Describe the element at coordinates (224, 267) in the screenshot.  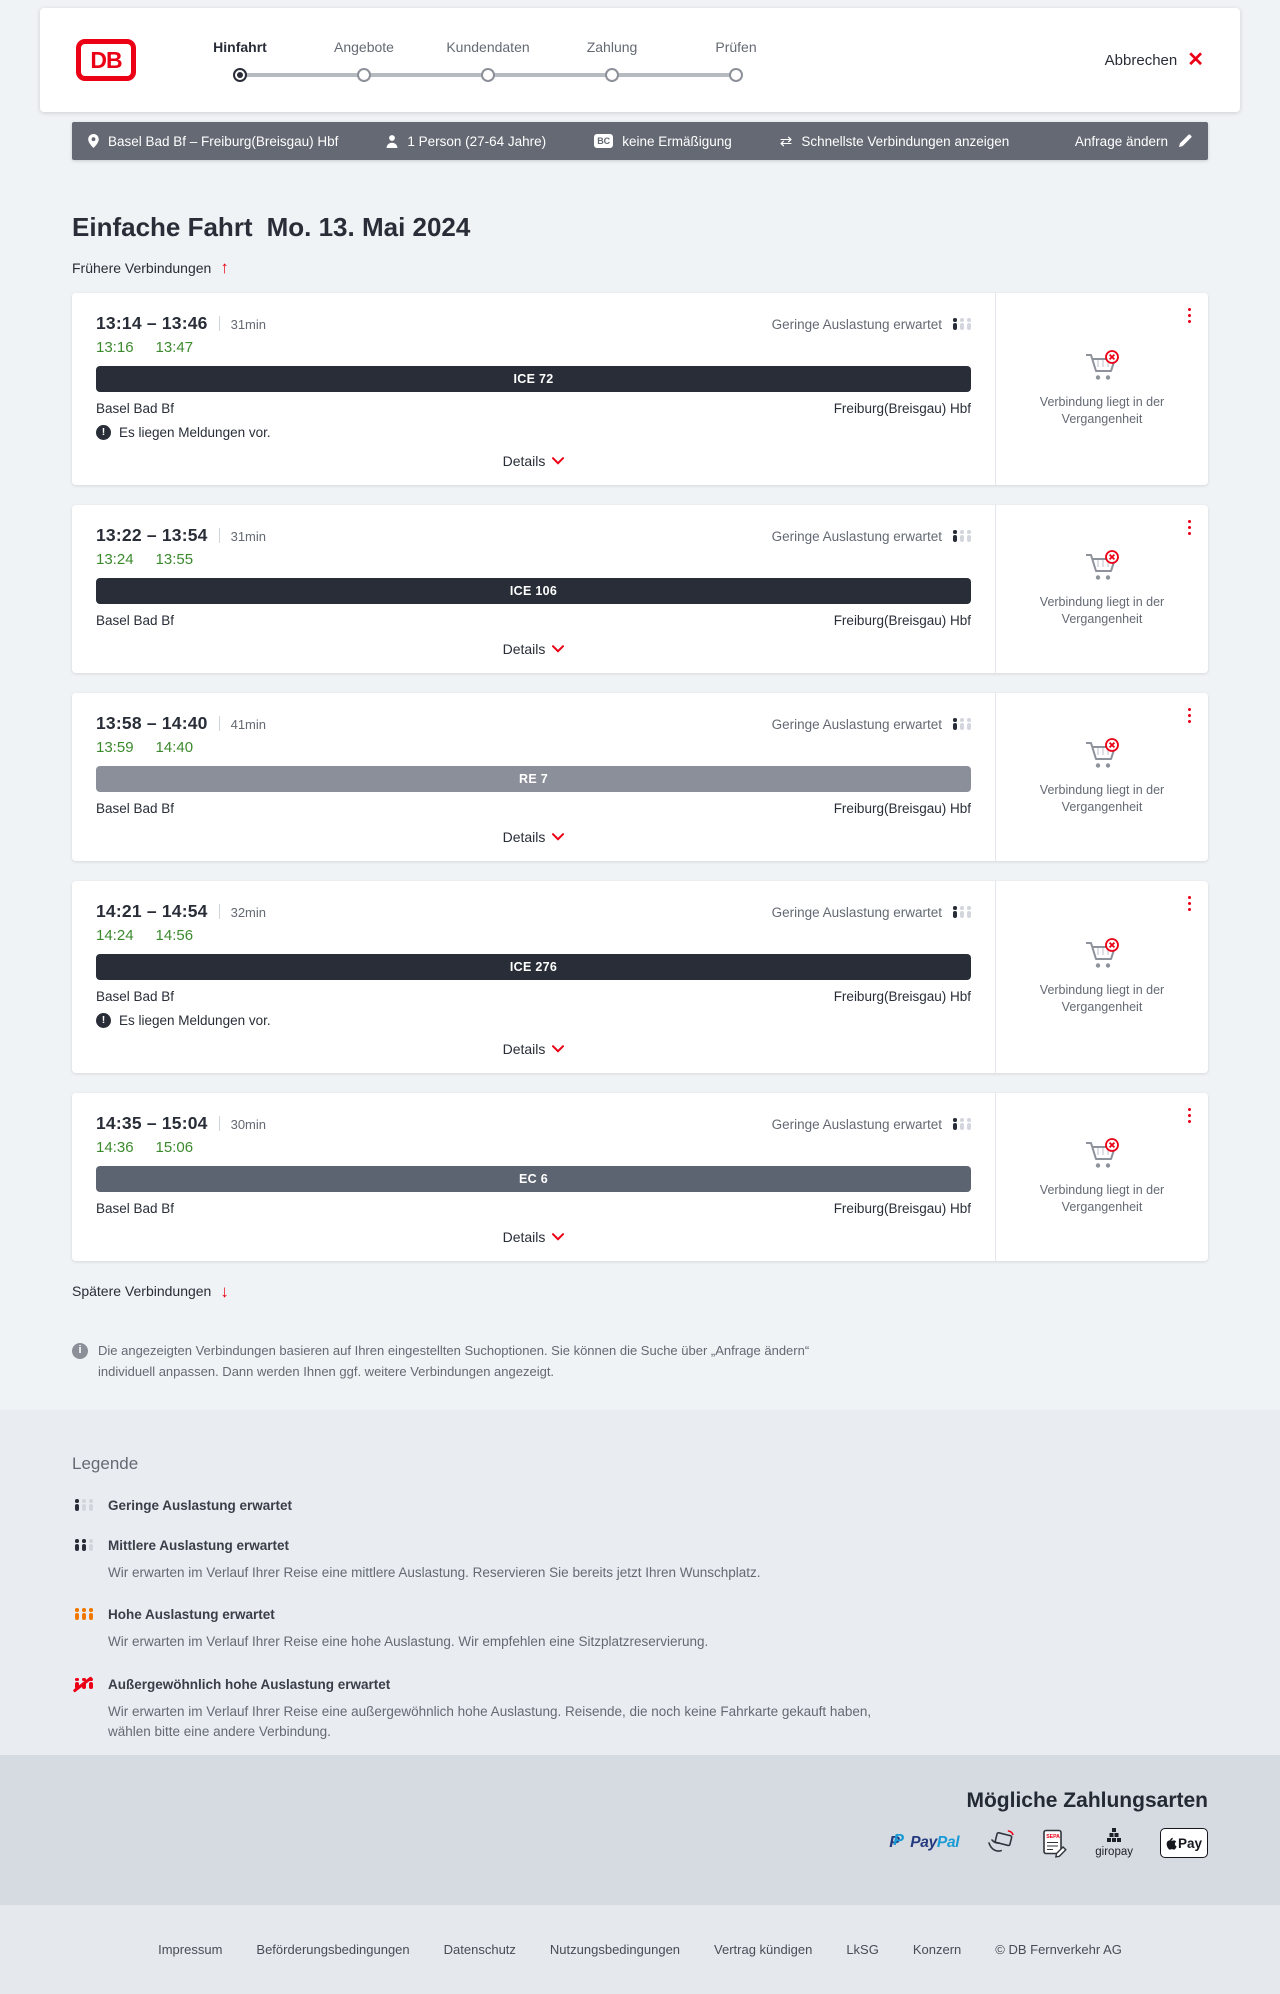
I see `arrow-up-icon: ↑` at that location.